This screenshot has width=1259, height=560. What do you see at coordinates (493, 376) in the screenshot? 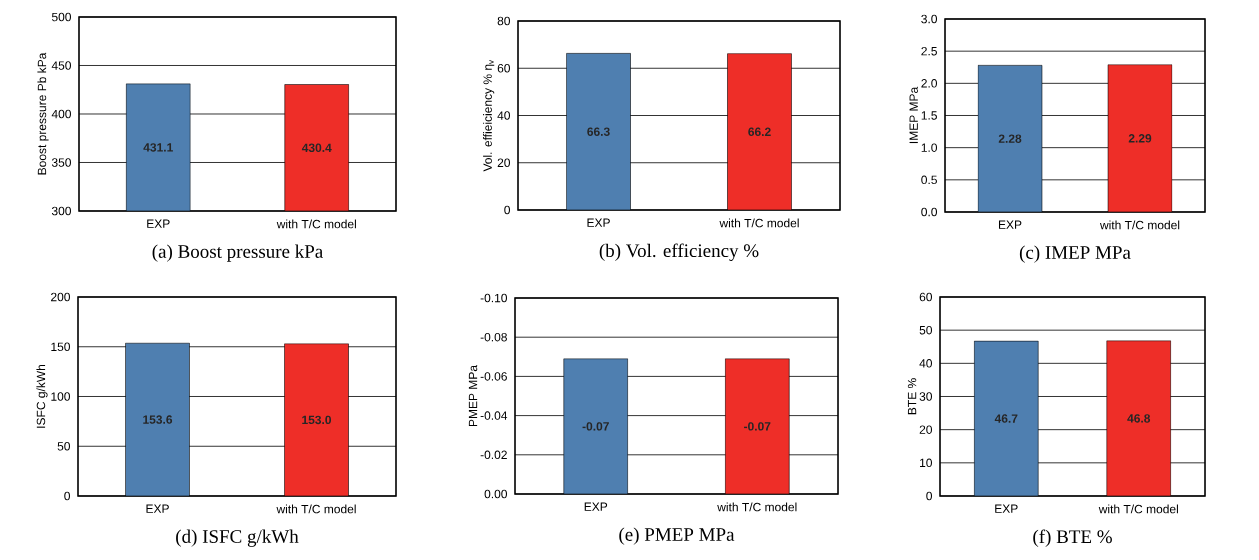
I see `y-tick-label: -0.06` at bounding box center [493, 376].